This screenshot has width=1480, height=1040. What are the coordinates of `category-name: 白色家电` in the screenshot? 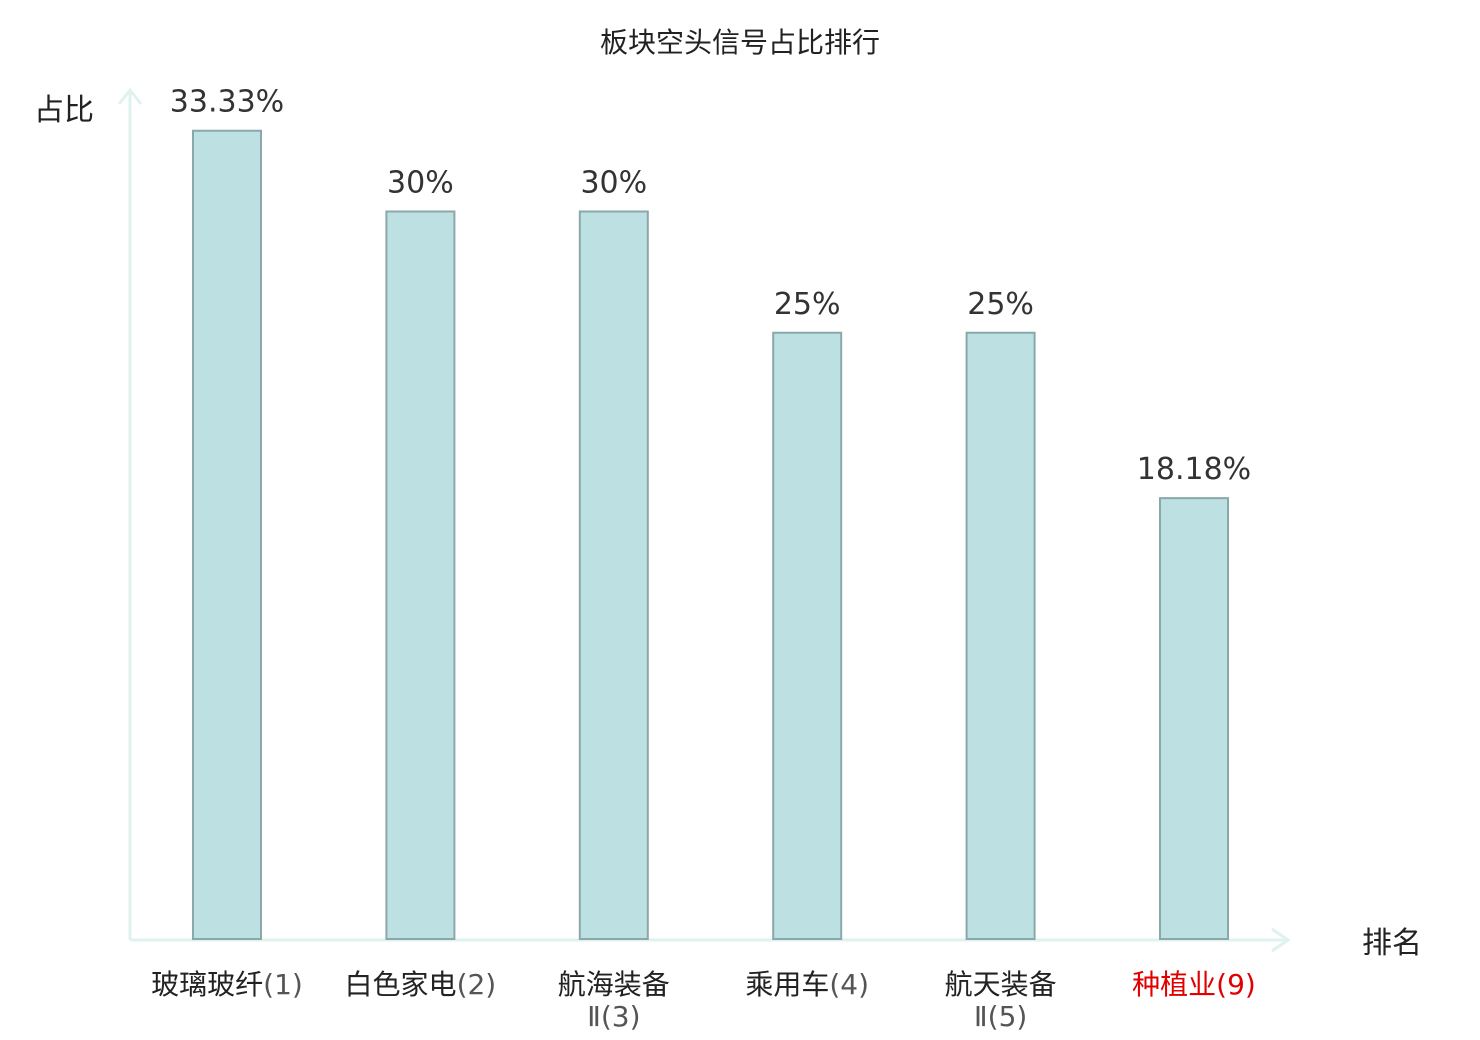 It's located at (401, 984).